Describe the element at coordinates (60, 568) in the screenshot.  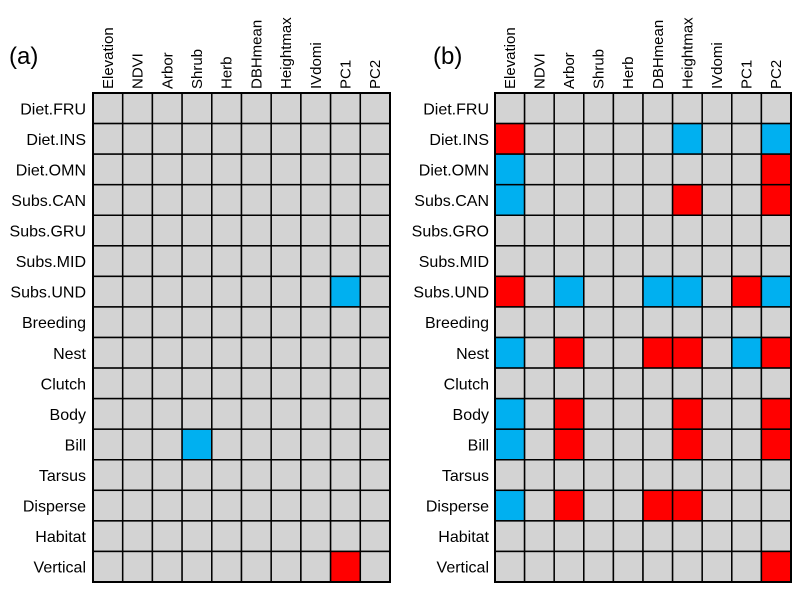
I see `row-label: Vertical` at that location.